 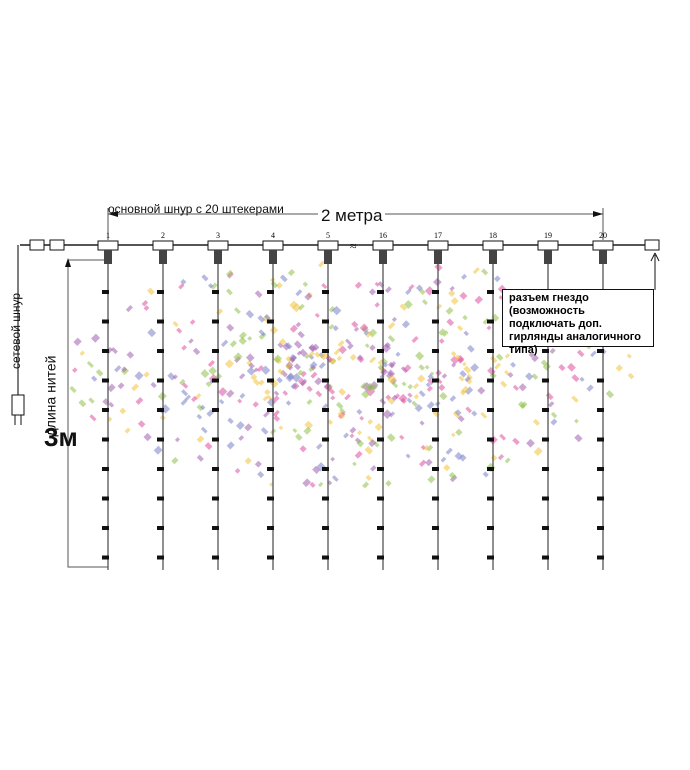 What do you see at coordinates (352, 216) in the screenshot?
I see `width-label: 2 метра` at bounding box center [352, 216].